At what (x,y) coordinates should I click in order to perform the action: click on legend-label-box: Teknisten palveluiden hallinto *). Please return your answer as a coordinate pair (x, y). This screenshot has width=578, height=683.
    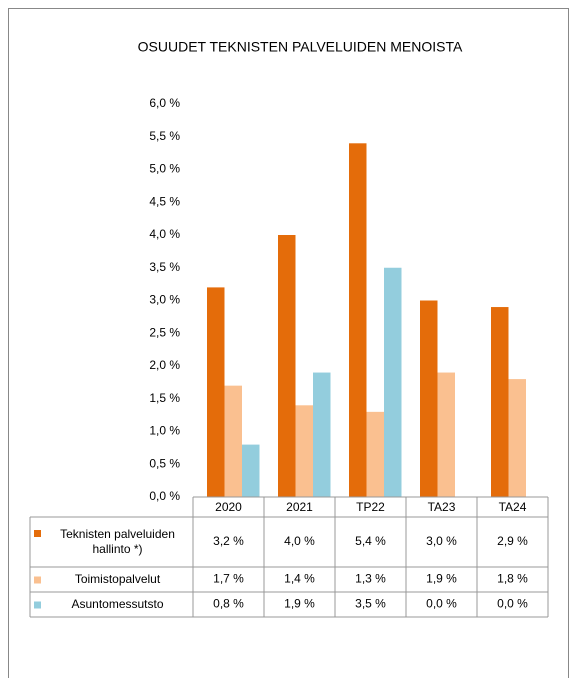
    Looking at the image, I should click on (117, 541).